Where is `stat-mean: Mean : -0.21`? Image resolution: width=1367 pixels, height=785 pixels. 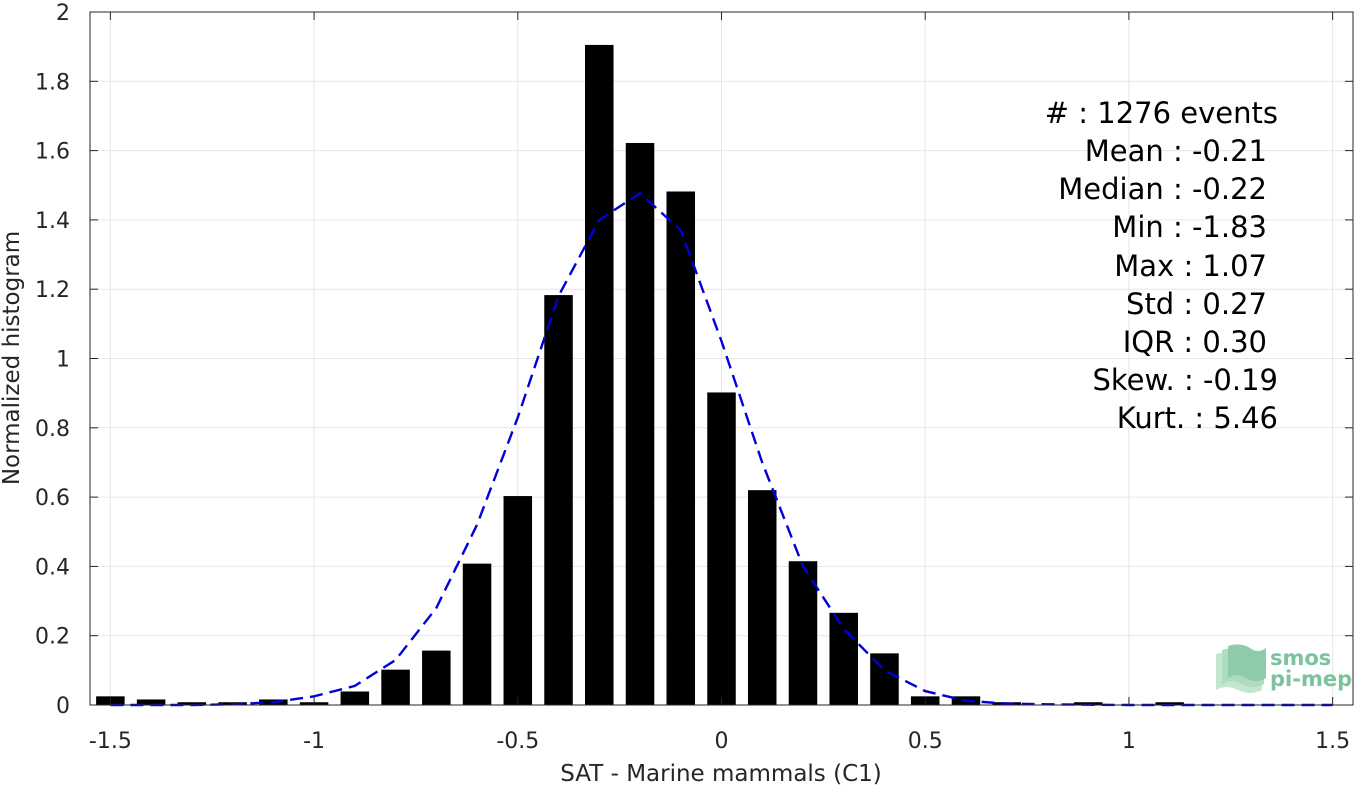 stat-mean: Mean : -0.21 is located at coordinates (1176, 151).